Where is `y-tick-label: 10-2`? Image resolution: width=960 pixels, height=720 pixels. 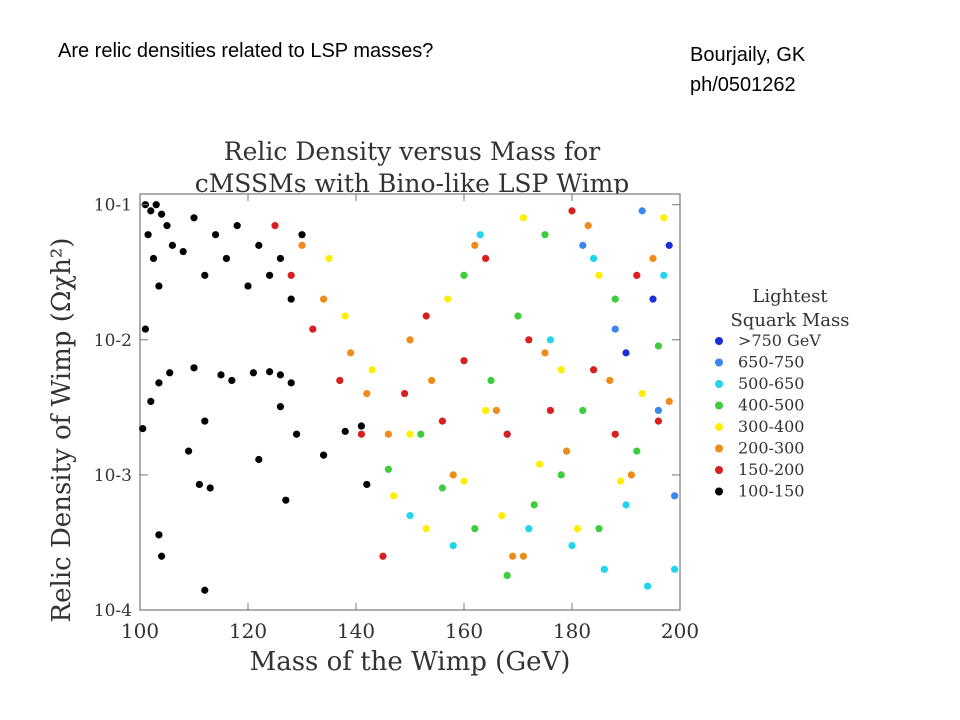 y-tick-label: 10-2 is located at coordinates (113, 341).